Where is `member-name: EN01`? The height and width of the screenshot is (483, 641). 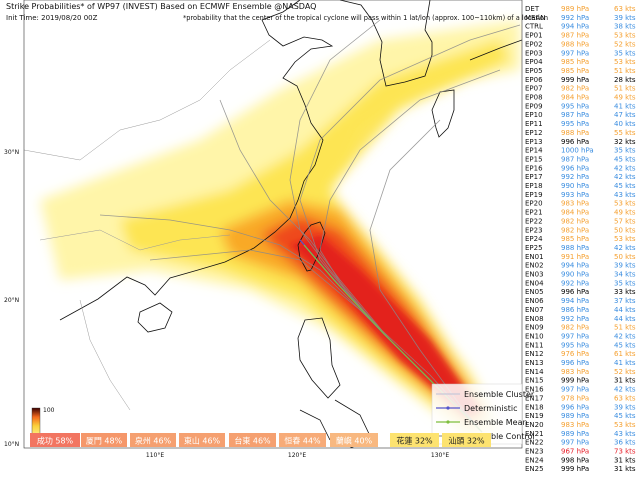 member-name: EN01 is located at coordinates (534, 257).